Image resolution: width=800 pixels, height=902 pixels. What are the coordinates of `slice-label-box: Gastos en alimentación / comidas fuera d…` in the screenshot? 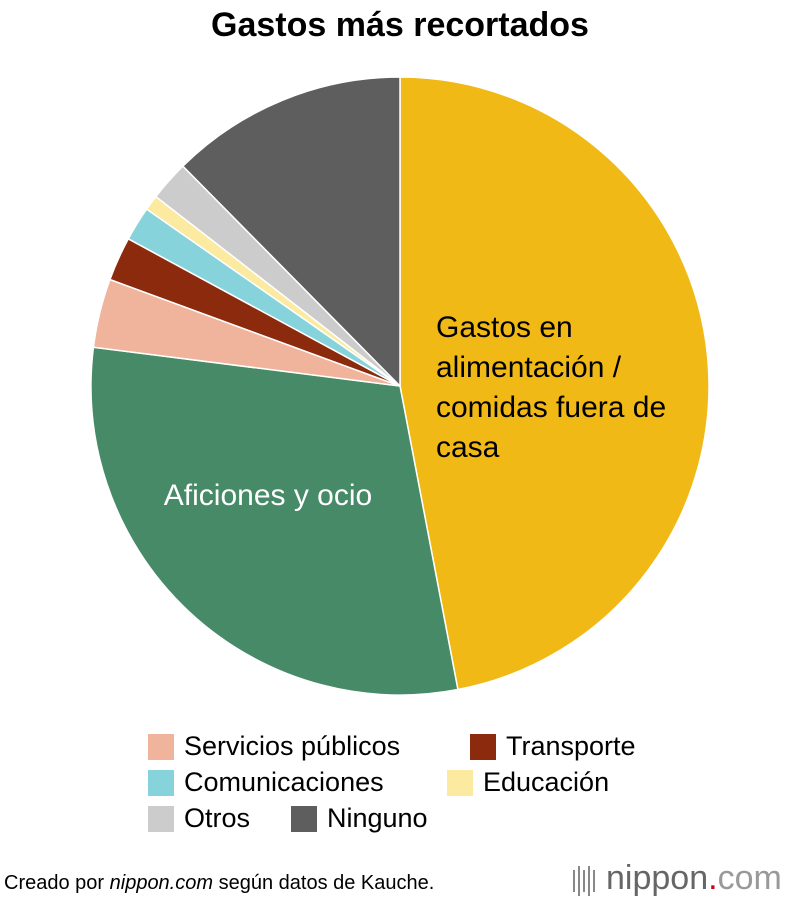 It's located at (551, 387).